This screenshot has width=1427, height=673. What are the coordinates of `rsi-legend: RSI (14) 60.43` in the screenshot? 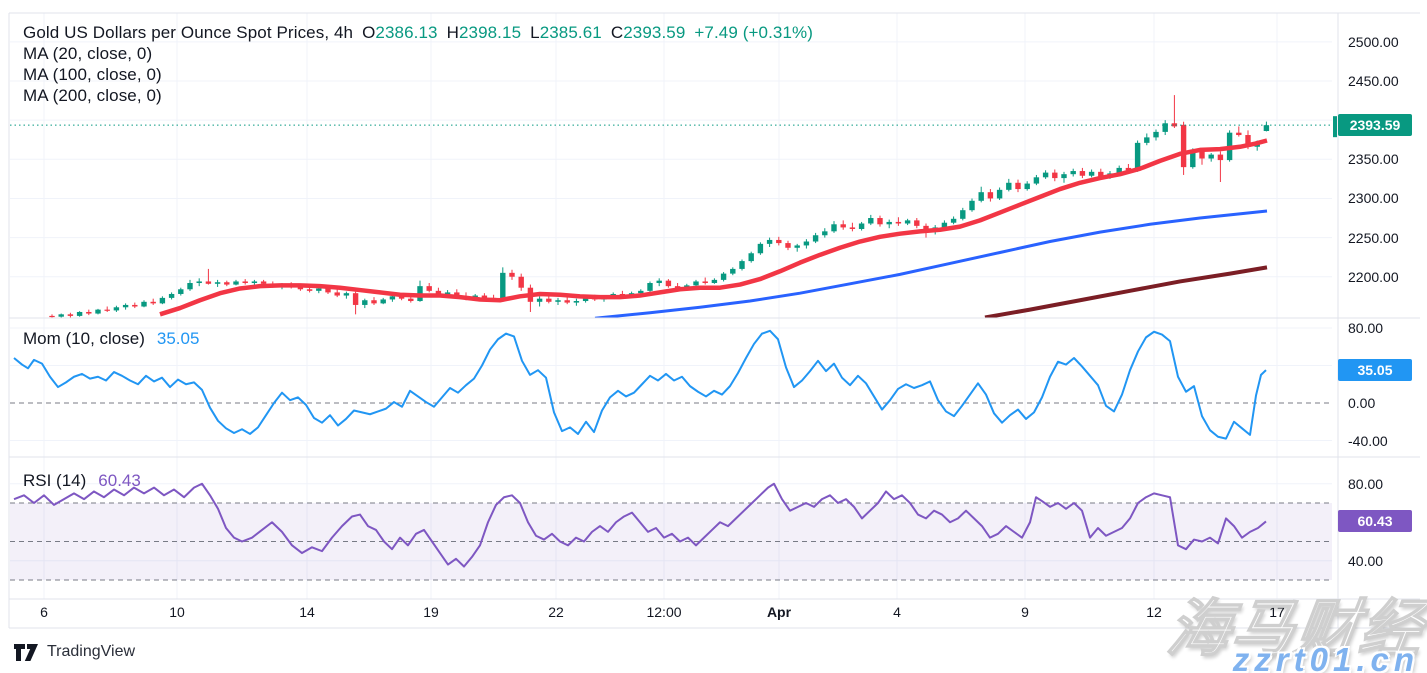 It's located at (82, 481).